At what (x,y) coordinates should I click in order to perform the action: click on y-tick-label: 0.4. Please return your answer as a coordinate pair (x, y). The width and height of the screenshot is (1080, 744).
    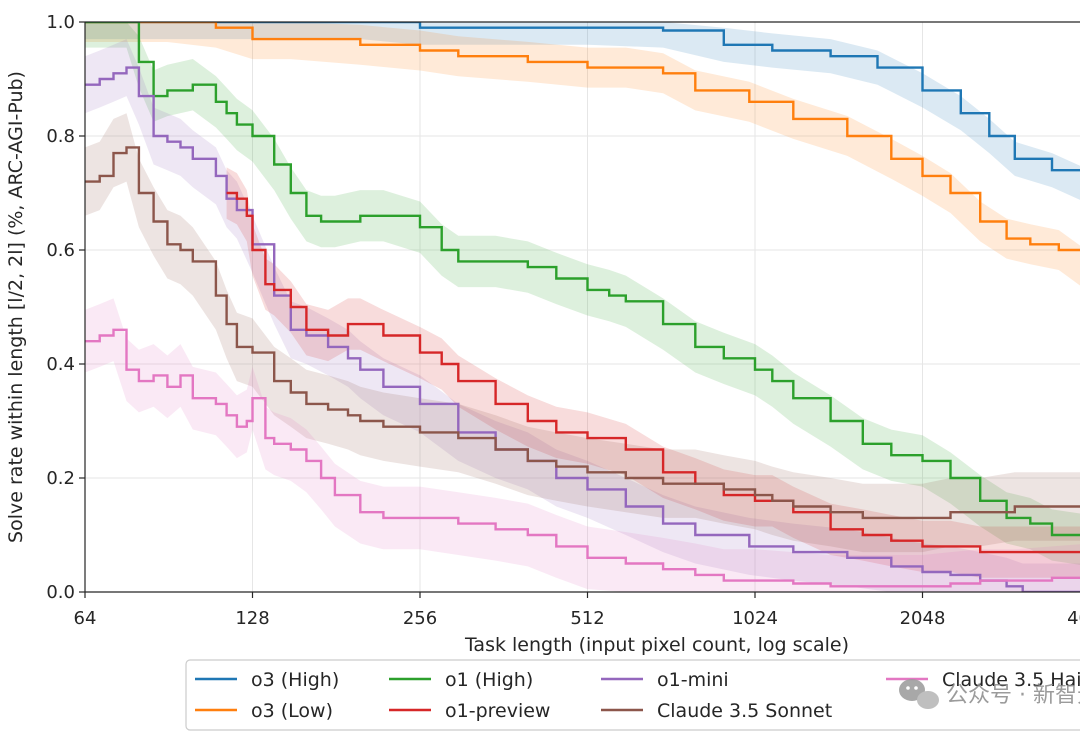
    Looking at the image, I should click on (60, 364).